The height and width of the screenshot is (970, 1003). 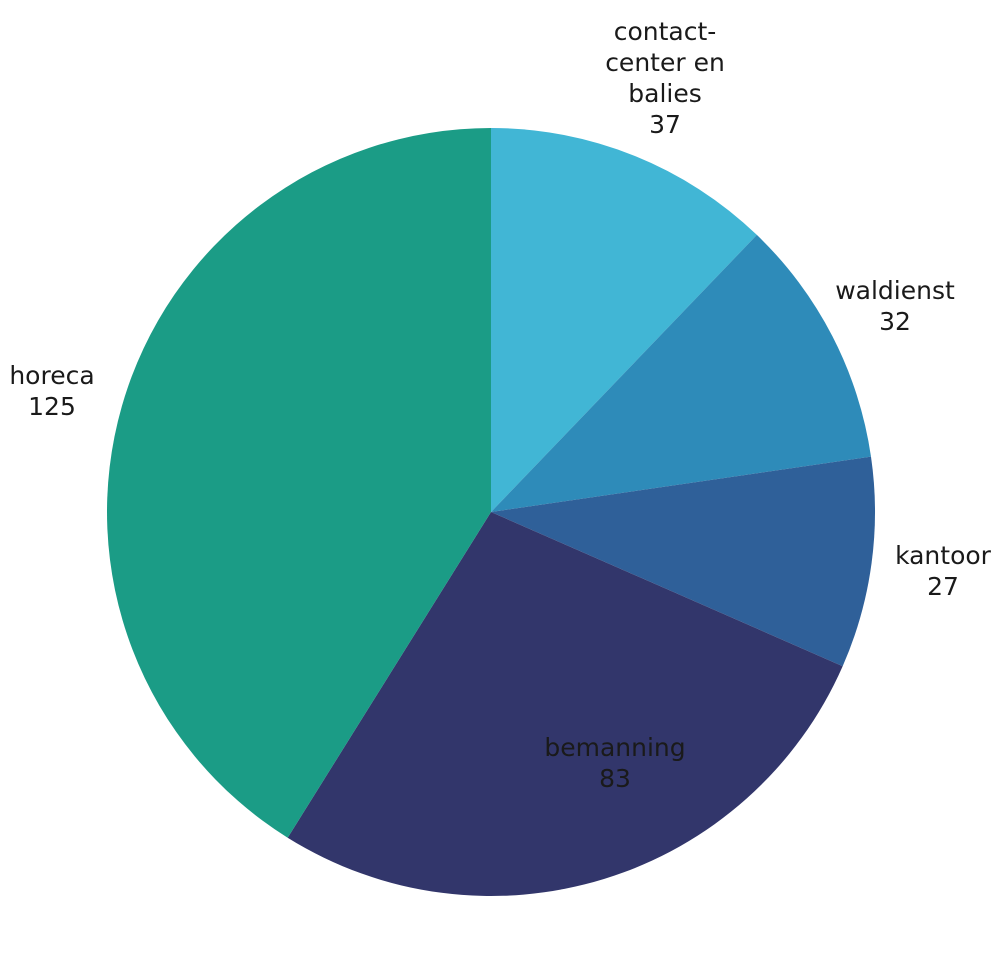 I want to click on slice-label-line: horeca, so click(x=51, y=375).